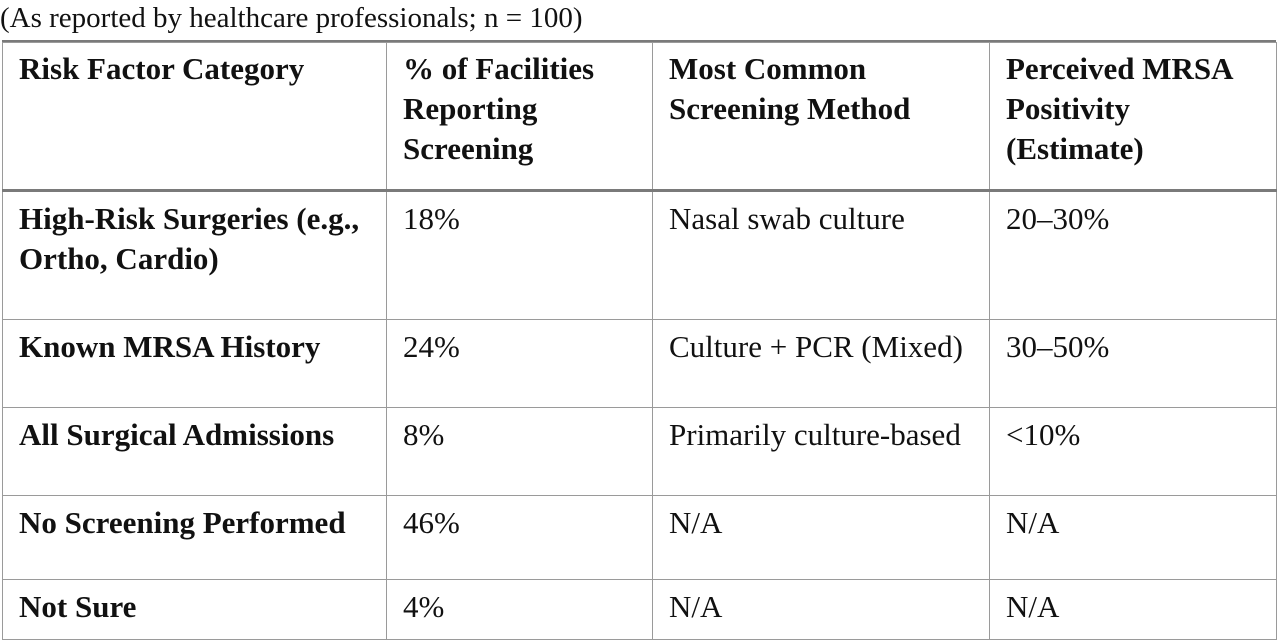 Image resolution: width=1280 pixels, height=643 pixels. What do you see at coordinates (194, 117) in the screenshot?
I see `header-risk-factor-category: Risk Factor Category` at bounding box center [194, 117].